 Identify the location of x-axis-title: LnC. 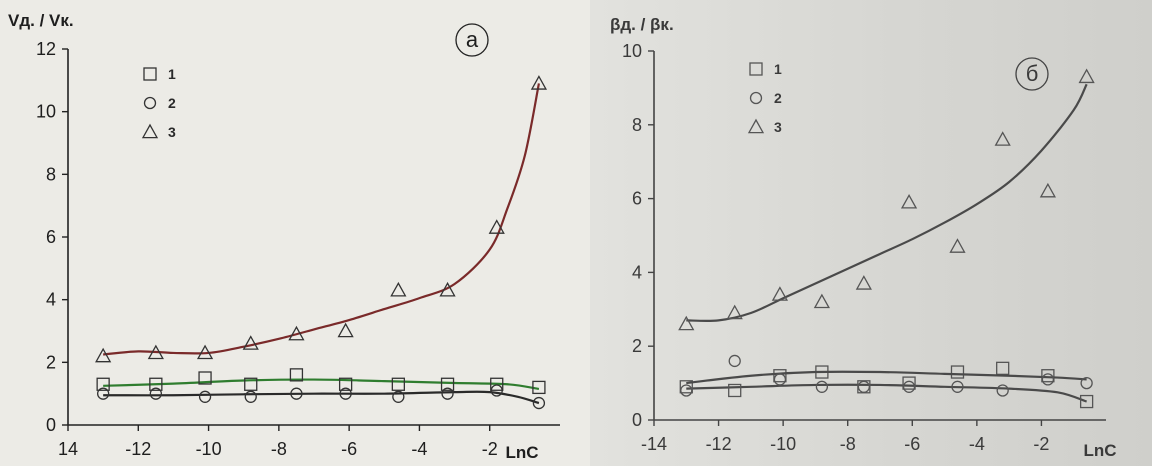
(521, 452).